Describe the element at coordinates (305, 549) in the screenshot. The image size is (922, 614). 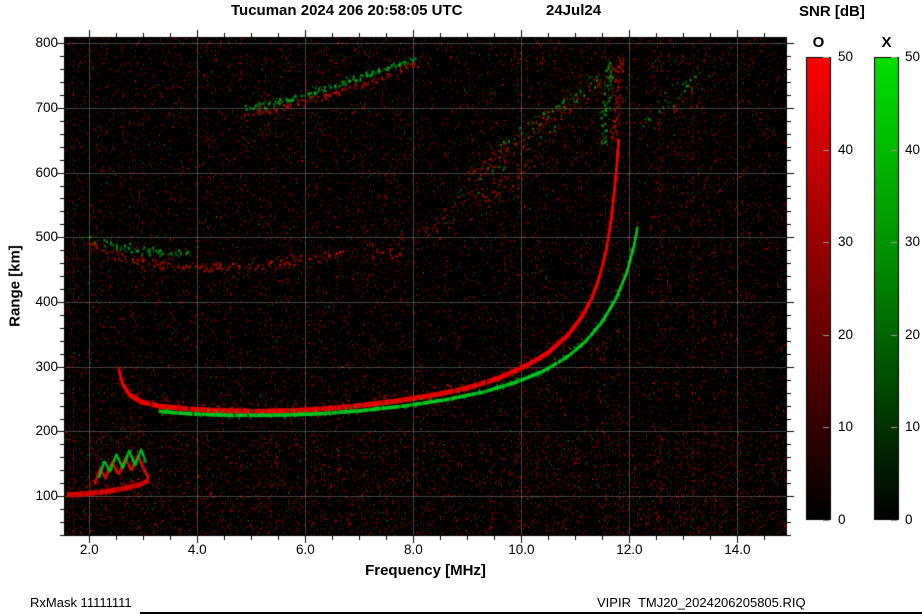
I see `x-tick-label: 6.0` at that location.